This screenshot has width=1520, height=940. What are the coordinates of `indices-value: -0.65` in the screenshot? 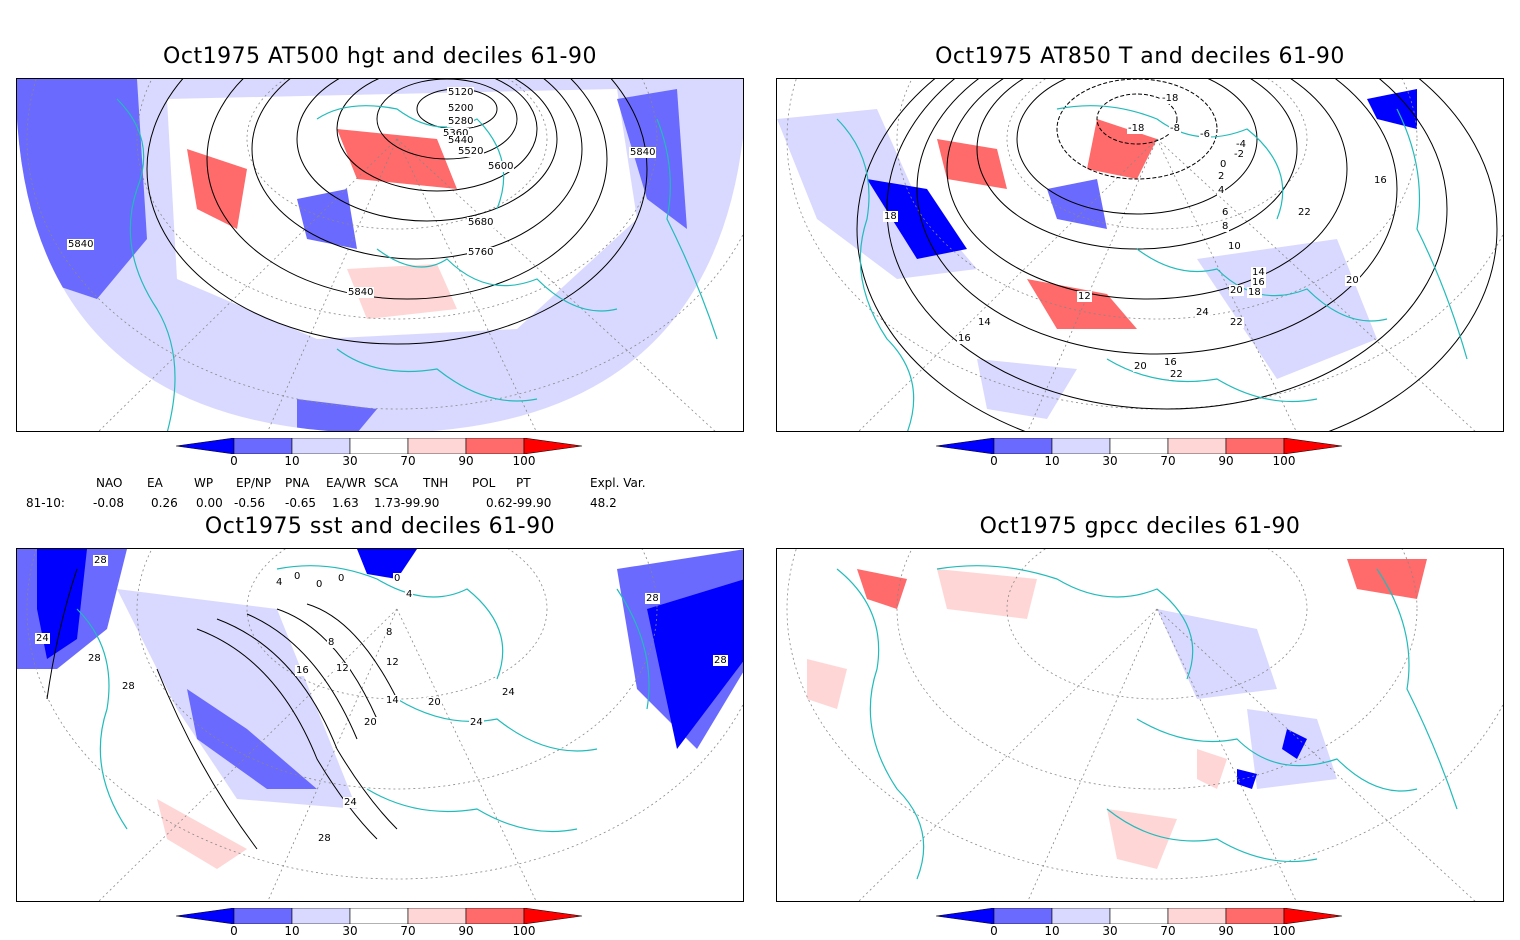 It's located at (301, 503).